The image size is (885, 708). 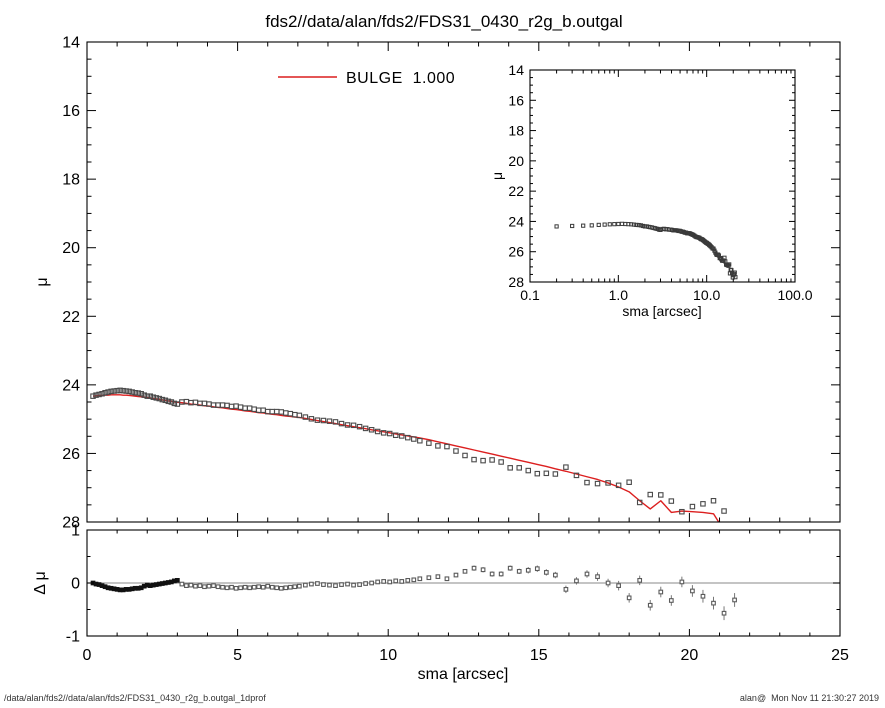 What do you see at coordinates (539, 655) in the screenshot?
I see `tick-label: 15` at bounding box center [539, 655].